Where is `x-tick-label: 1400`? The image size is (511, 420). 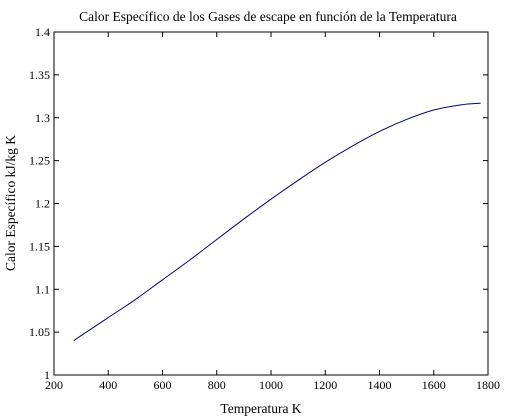
x-tick-label: 1400 is located at coordinates (380, 385).